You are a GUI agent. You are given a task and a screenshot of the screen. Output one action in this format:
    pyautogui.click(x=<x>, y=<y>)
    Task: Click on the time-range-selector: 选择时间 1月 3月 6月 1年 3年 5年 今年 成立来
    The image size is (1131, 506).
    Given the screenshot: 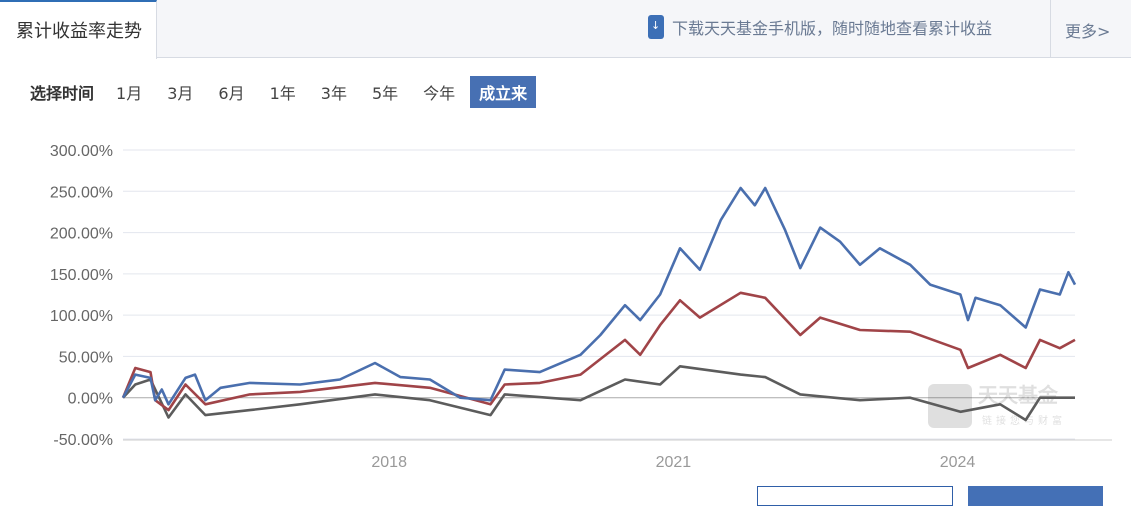 What is the action you would take?
    pyautogui.click(x=295, y=92)
    